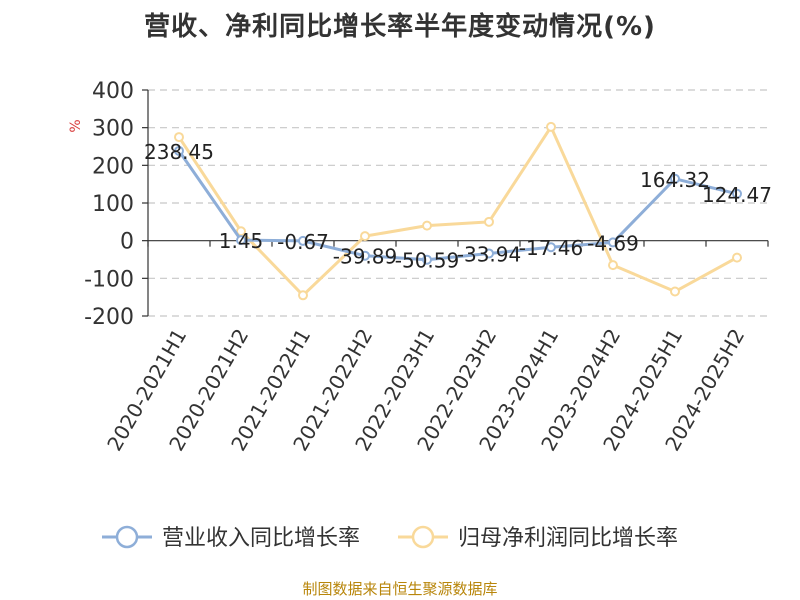  Describe the element at coordinates (127, 242) in the screenshot. I see `y-tick-label: 0` at that location.